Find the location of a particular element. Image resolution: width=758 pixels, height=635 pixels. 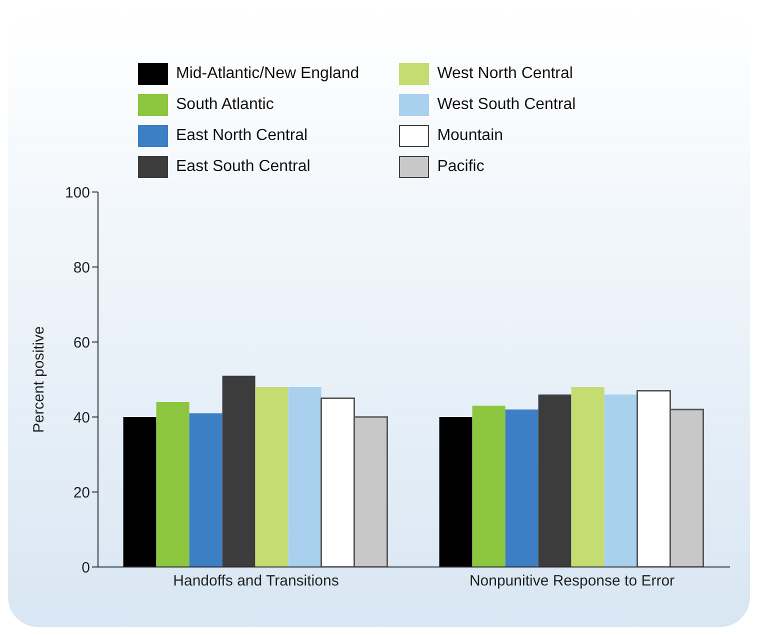

legend-label: West North Central is located at coordinates (505, 74).